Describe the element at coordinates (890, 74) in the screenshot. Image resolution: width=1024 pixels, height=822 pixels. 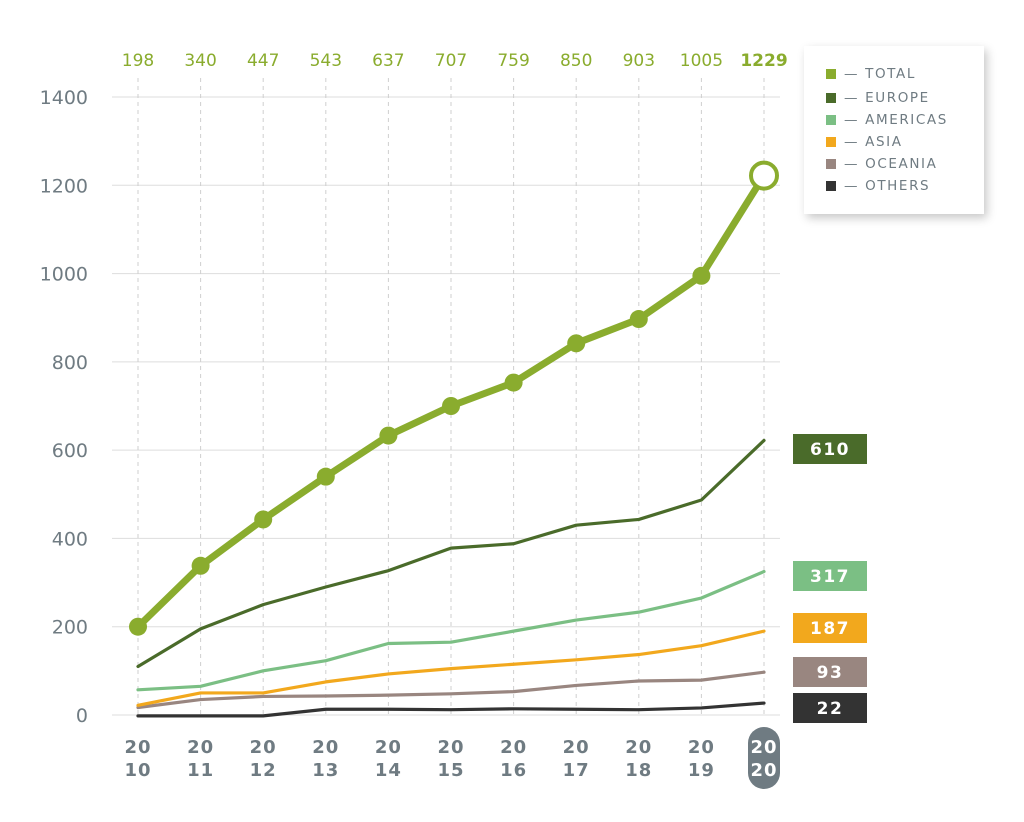
I see `legend-label-total: TOTAL` at that location.